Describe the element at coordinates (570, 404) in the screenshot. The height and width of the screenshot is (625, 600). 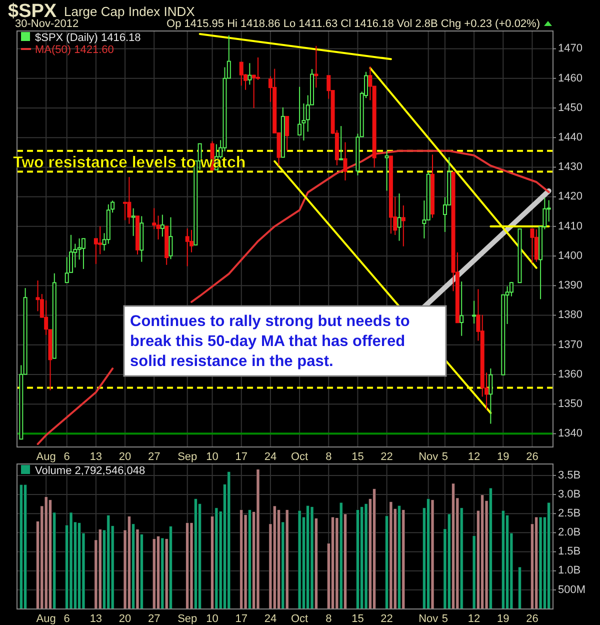
I see `y-tick-label: 1350` at that location.